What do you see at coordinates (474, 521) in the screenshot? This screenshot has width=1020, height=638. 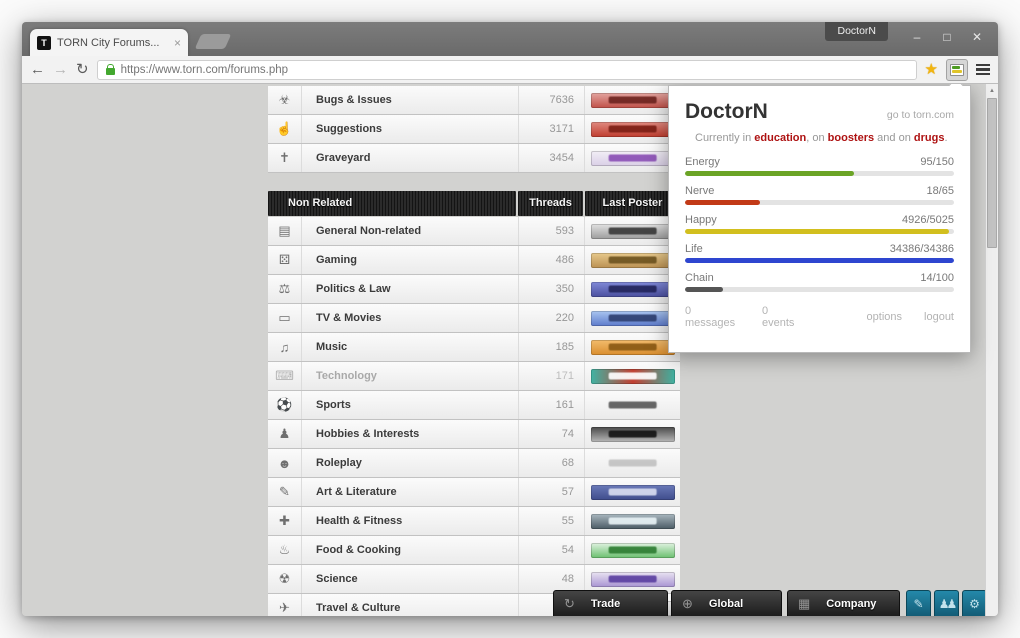 I see `forum-row: ✚ Health & Fitness 55` at bounding box center [474, 521].